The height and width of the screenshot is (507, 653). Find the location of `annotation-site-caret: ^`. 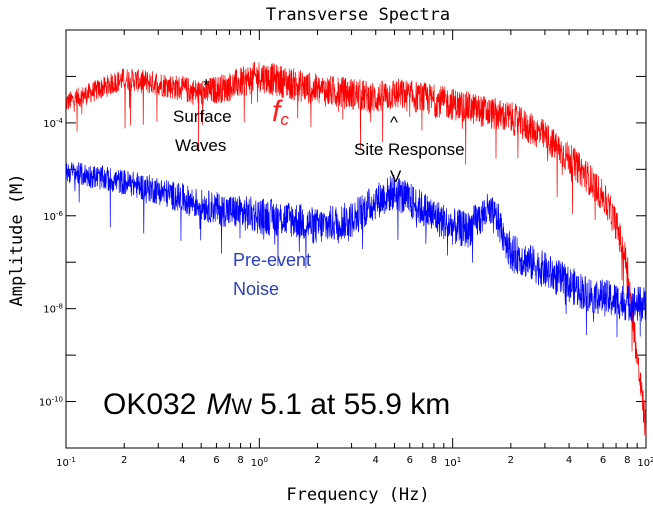

annotation-site-caret: ^ is located at coordinates (394, 122).